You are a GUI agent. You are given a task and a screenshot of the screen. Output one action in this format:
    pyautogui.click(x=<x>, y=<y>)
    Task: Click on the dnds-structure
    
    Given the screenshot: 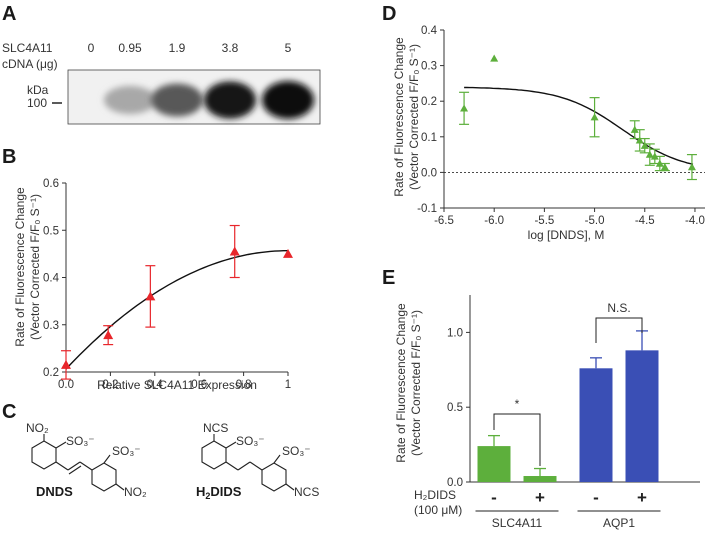 What is the action you would take?
    pyautogui.click(x=78, y=463)
    